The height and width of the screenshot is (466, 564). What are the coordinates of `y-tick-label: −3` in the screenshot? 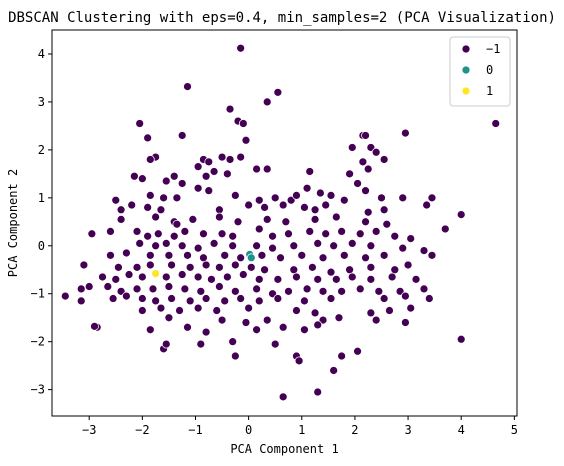 It's located at (38, 390).